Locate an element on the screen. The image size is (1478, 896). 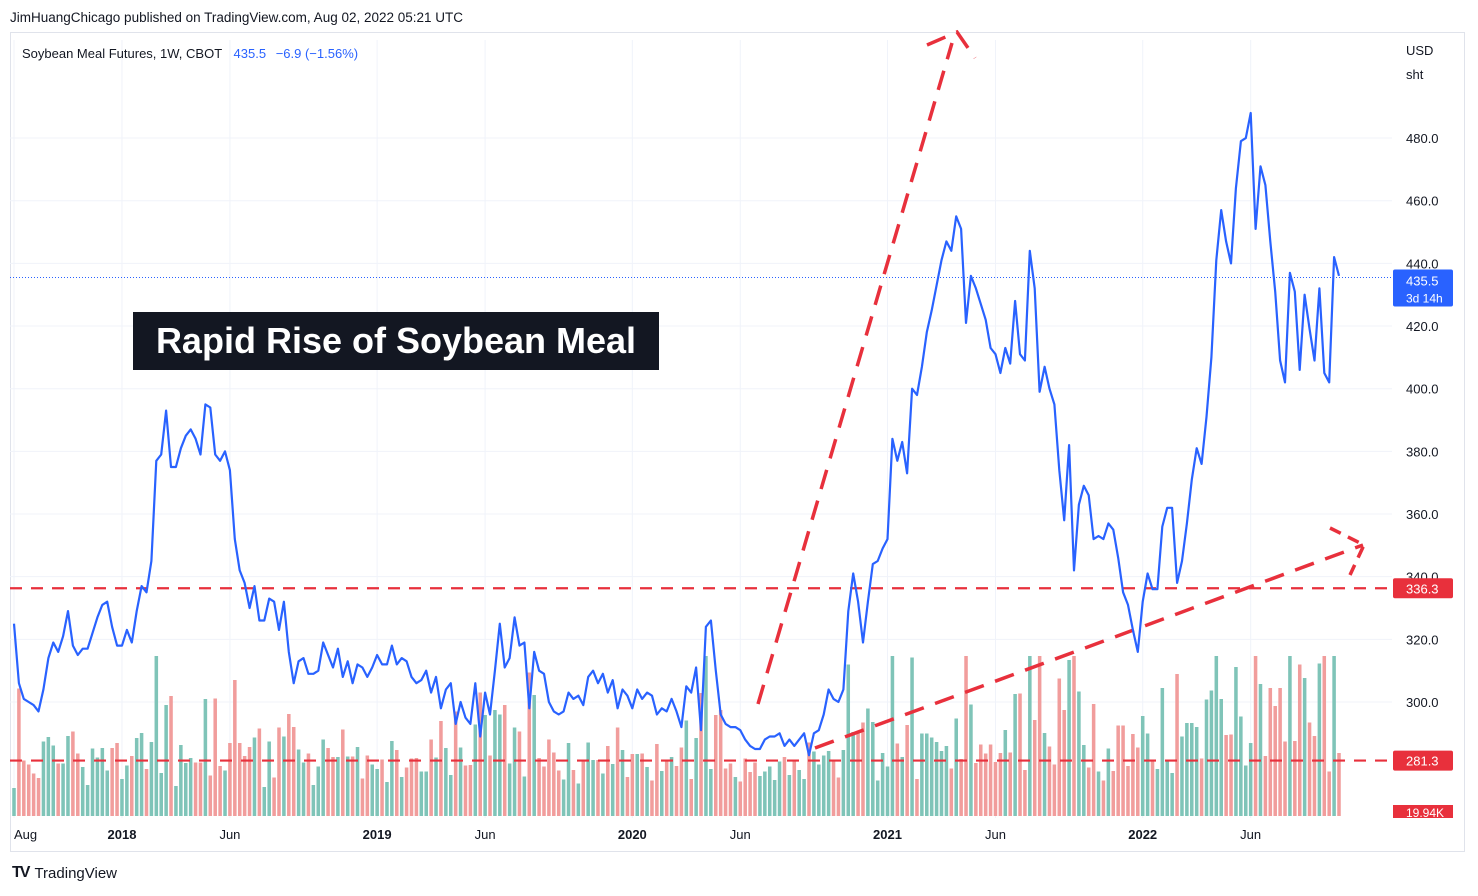
x-tick-label: Jun is located at coordinates (740, 834).